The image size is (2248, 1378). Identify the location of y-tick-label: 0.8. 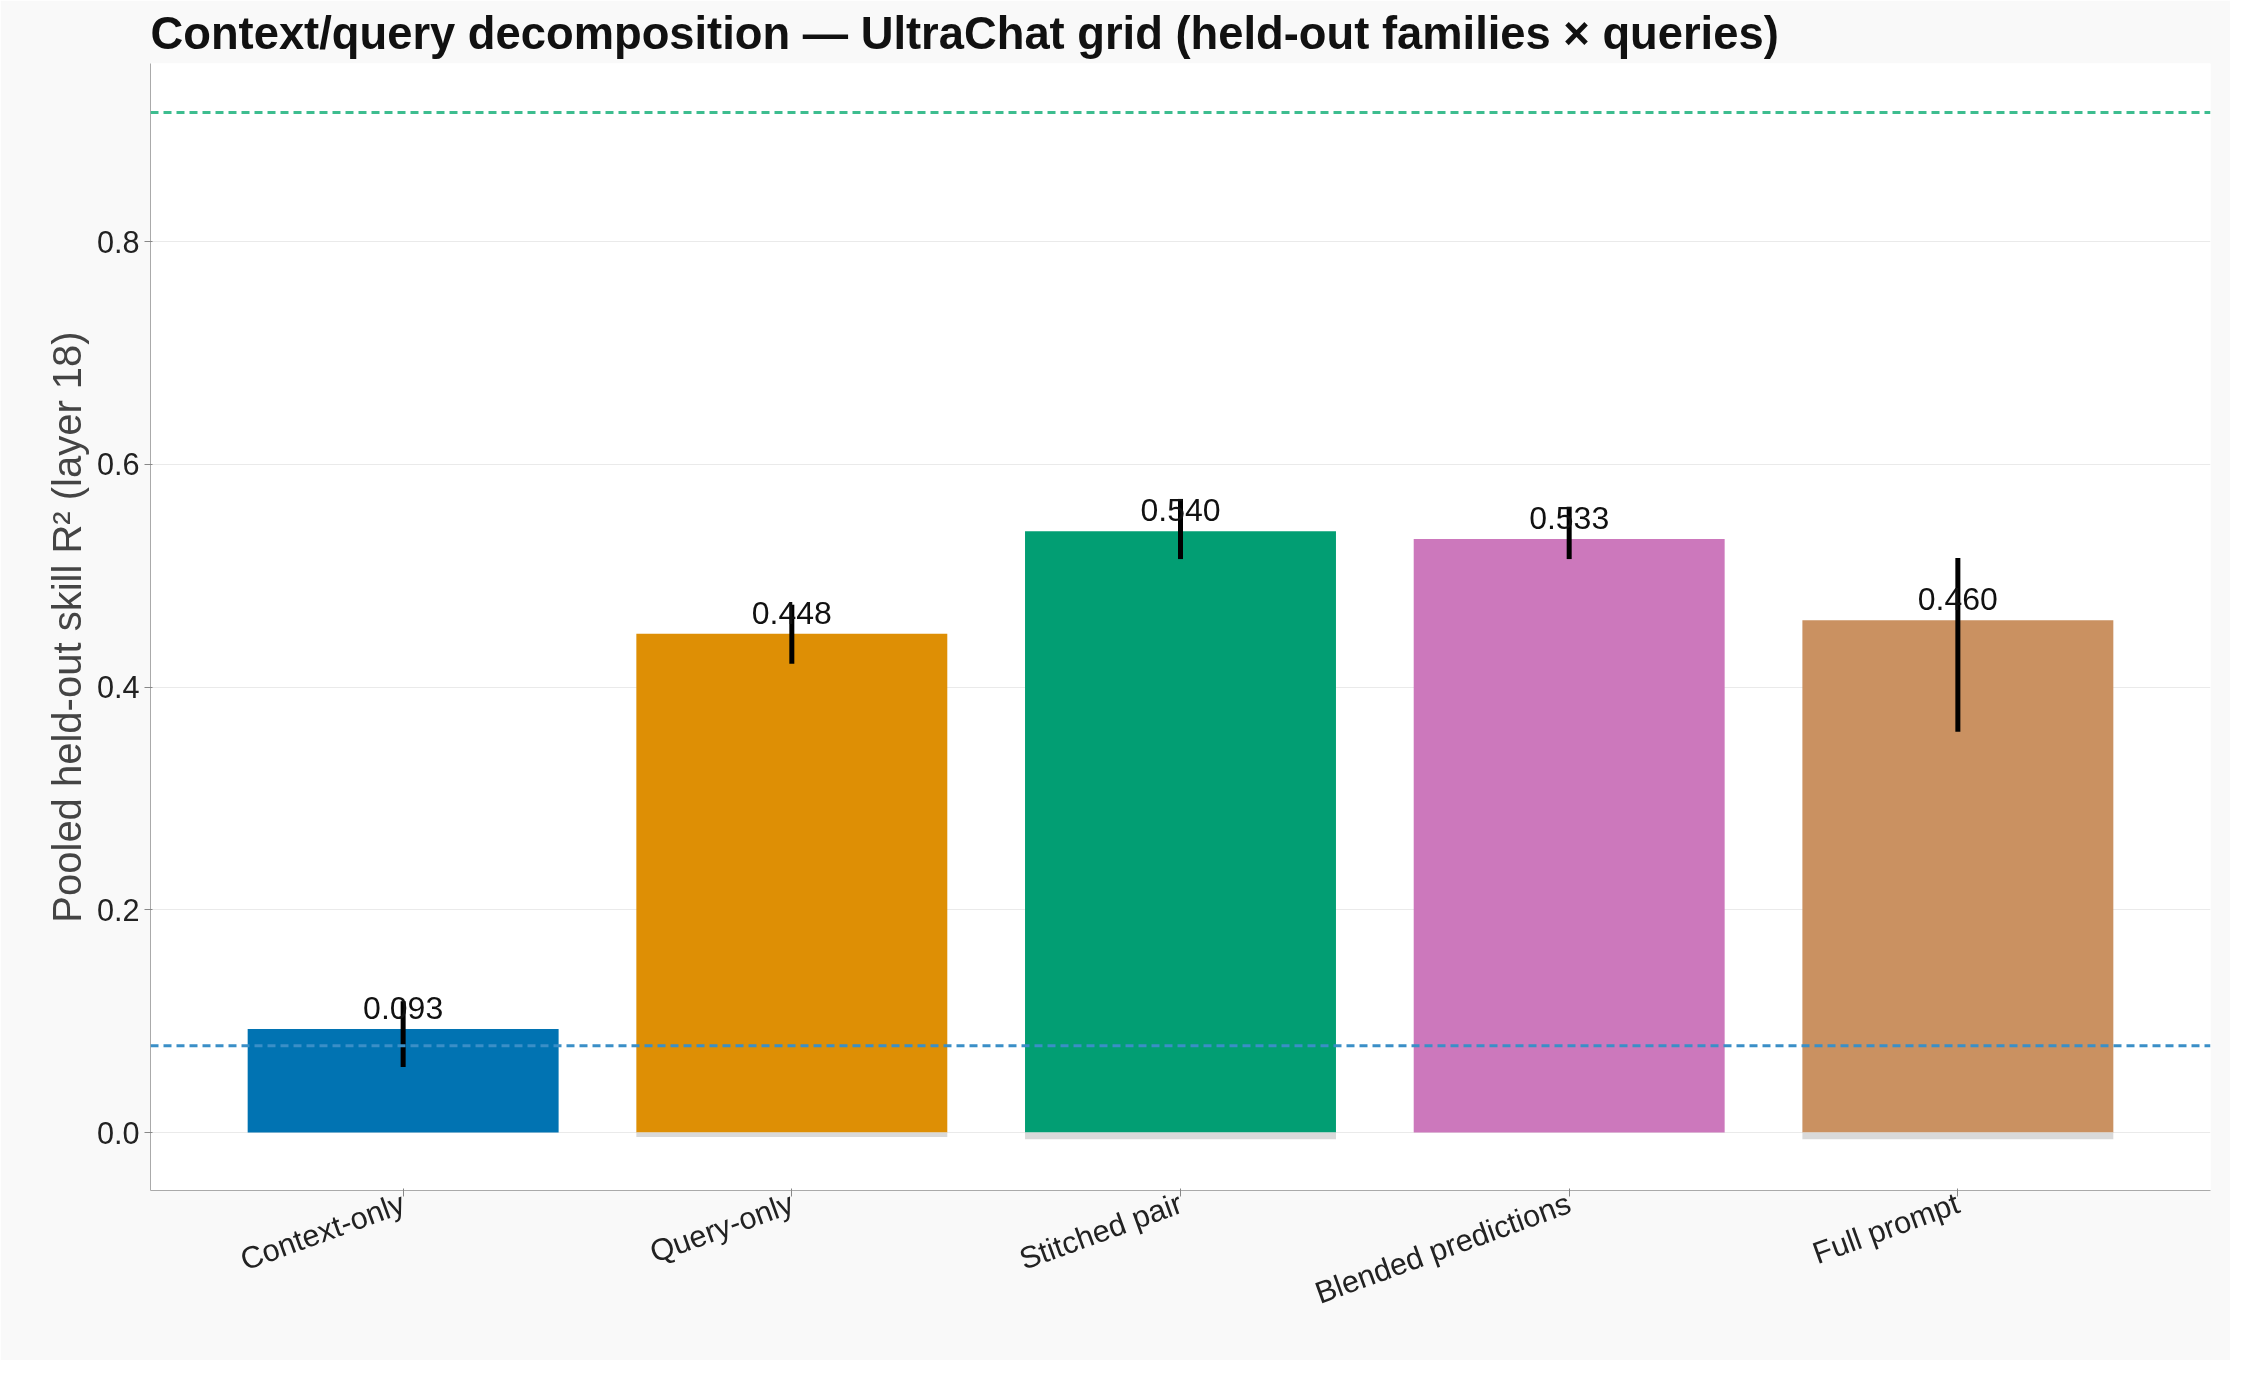
(118, 241).